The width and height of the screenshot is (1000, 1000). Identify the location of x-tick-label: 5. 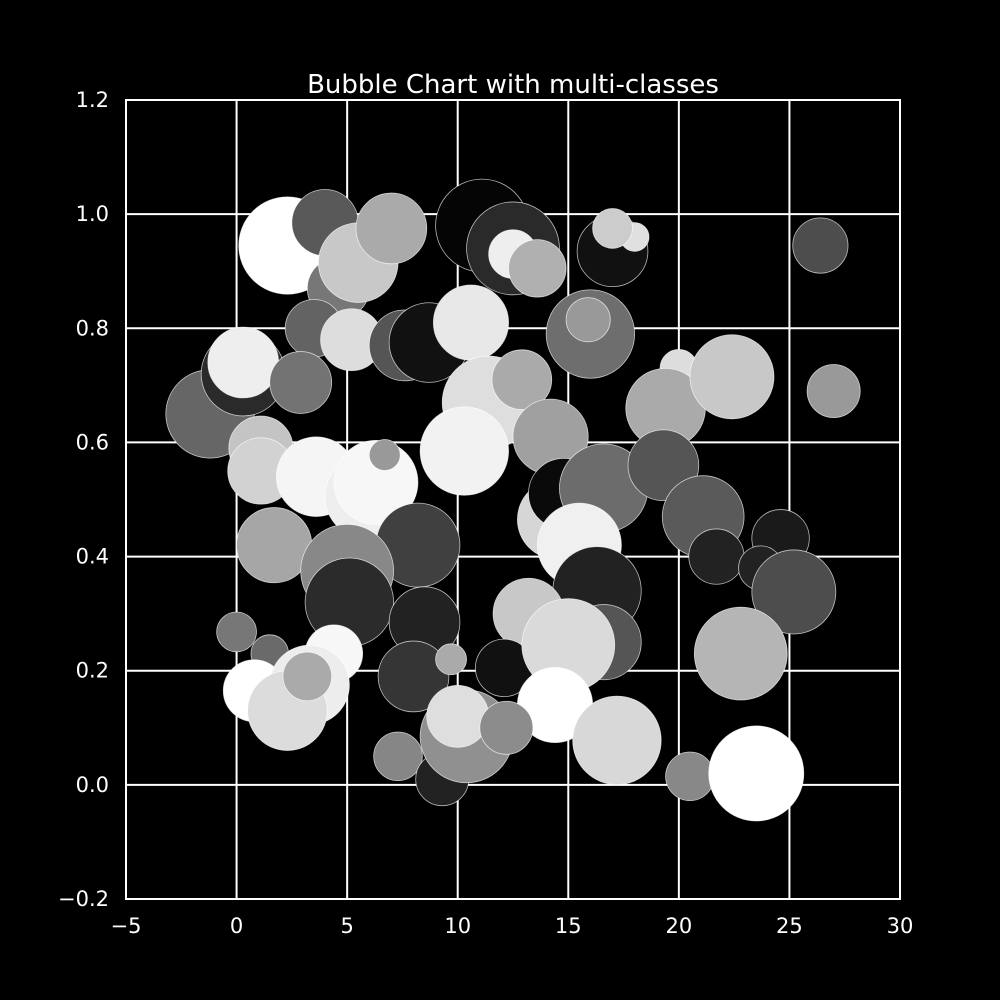
(346, 926).